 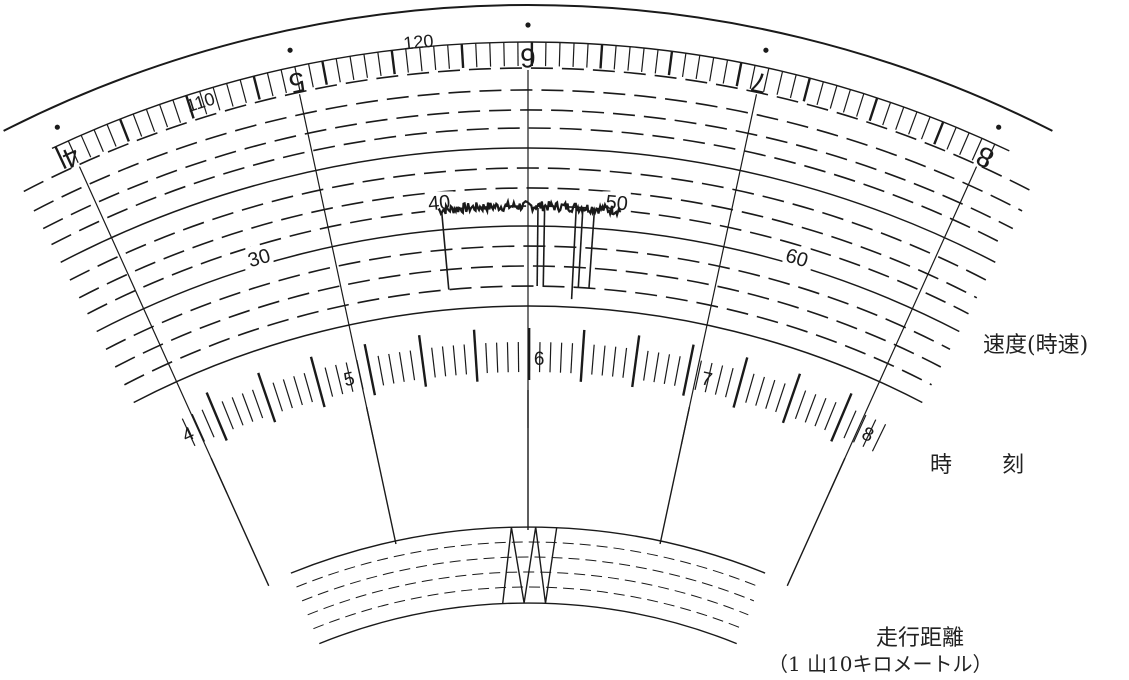 I want to click on speed-ring-dashed, so click(x=528, y=316).